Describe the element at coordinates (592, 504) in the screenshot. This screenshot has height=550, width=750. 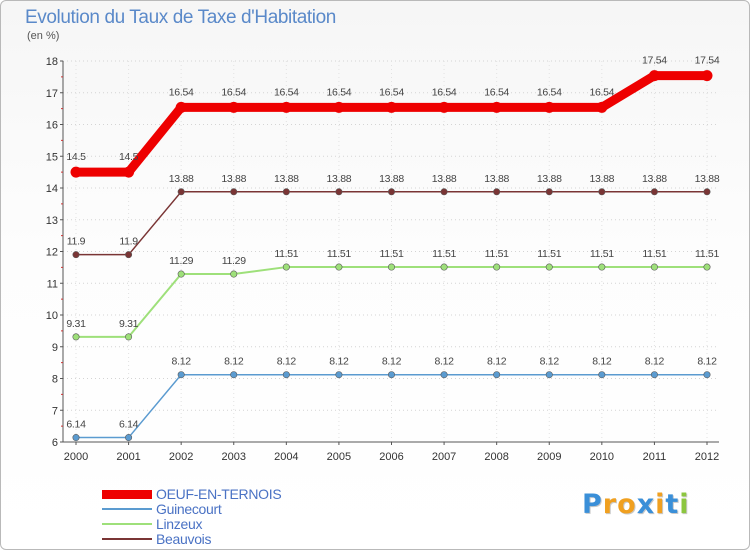
I see `logo-letter: P` at that location.